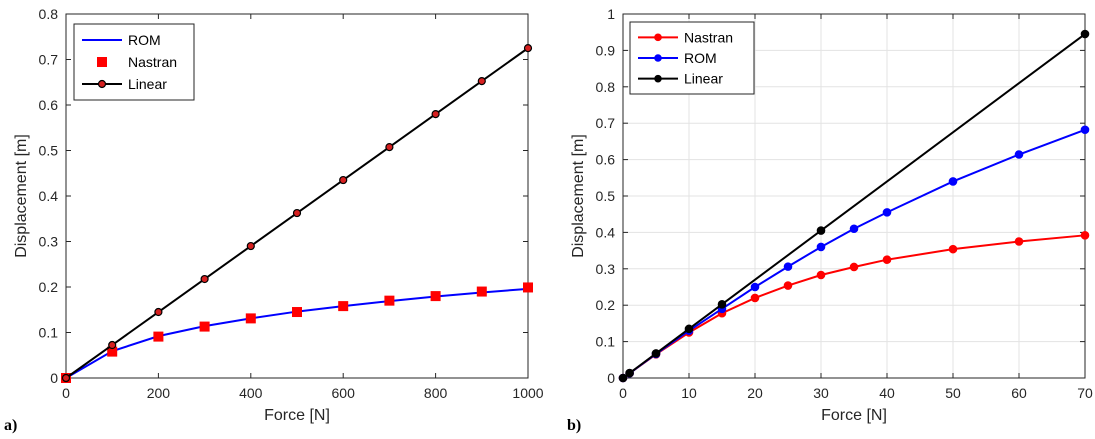 The image size is (1095, 439). I want to click on legend-box, so click(134, 62).